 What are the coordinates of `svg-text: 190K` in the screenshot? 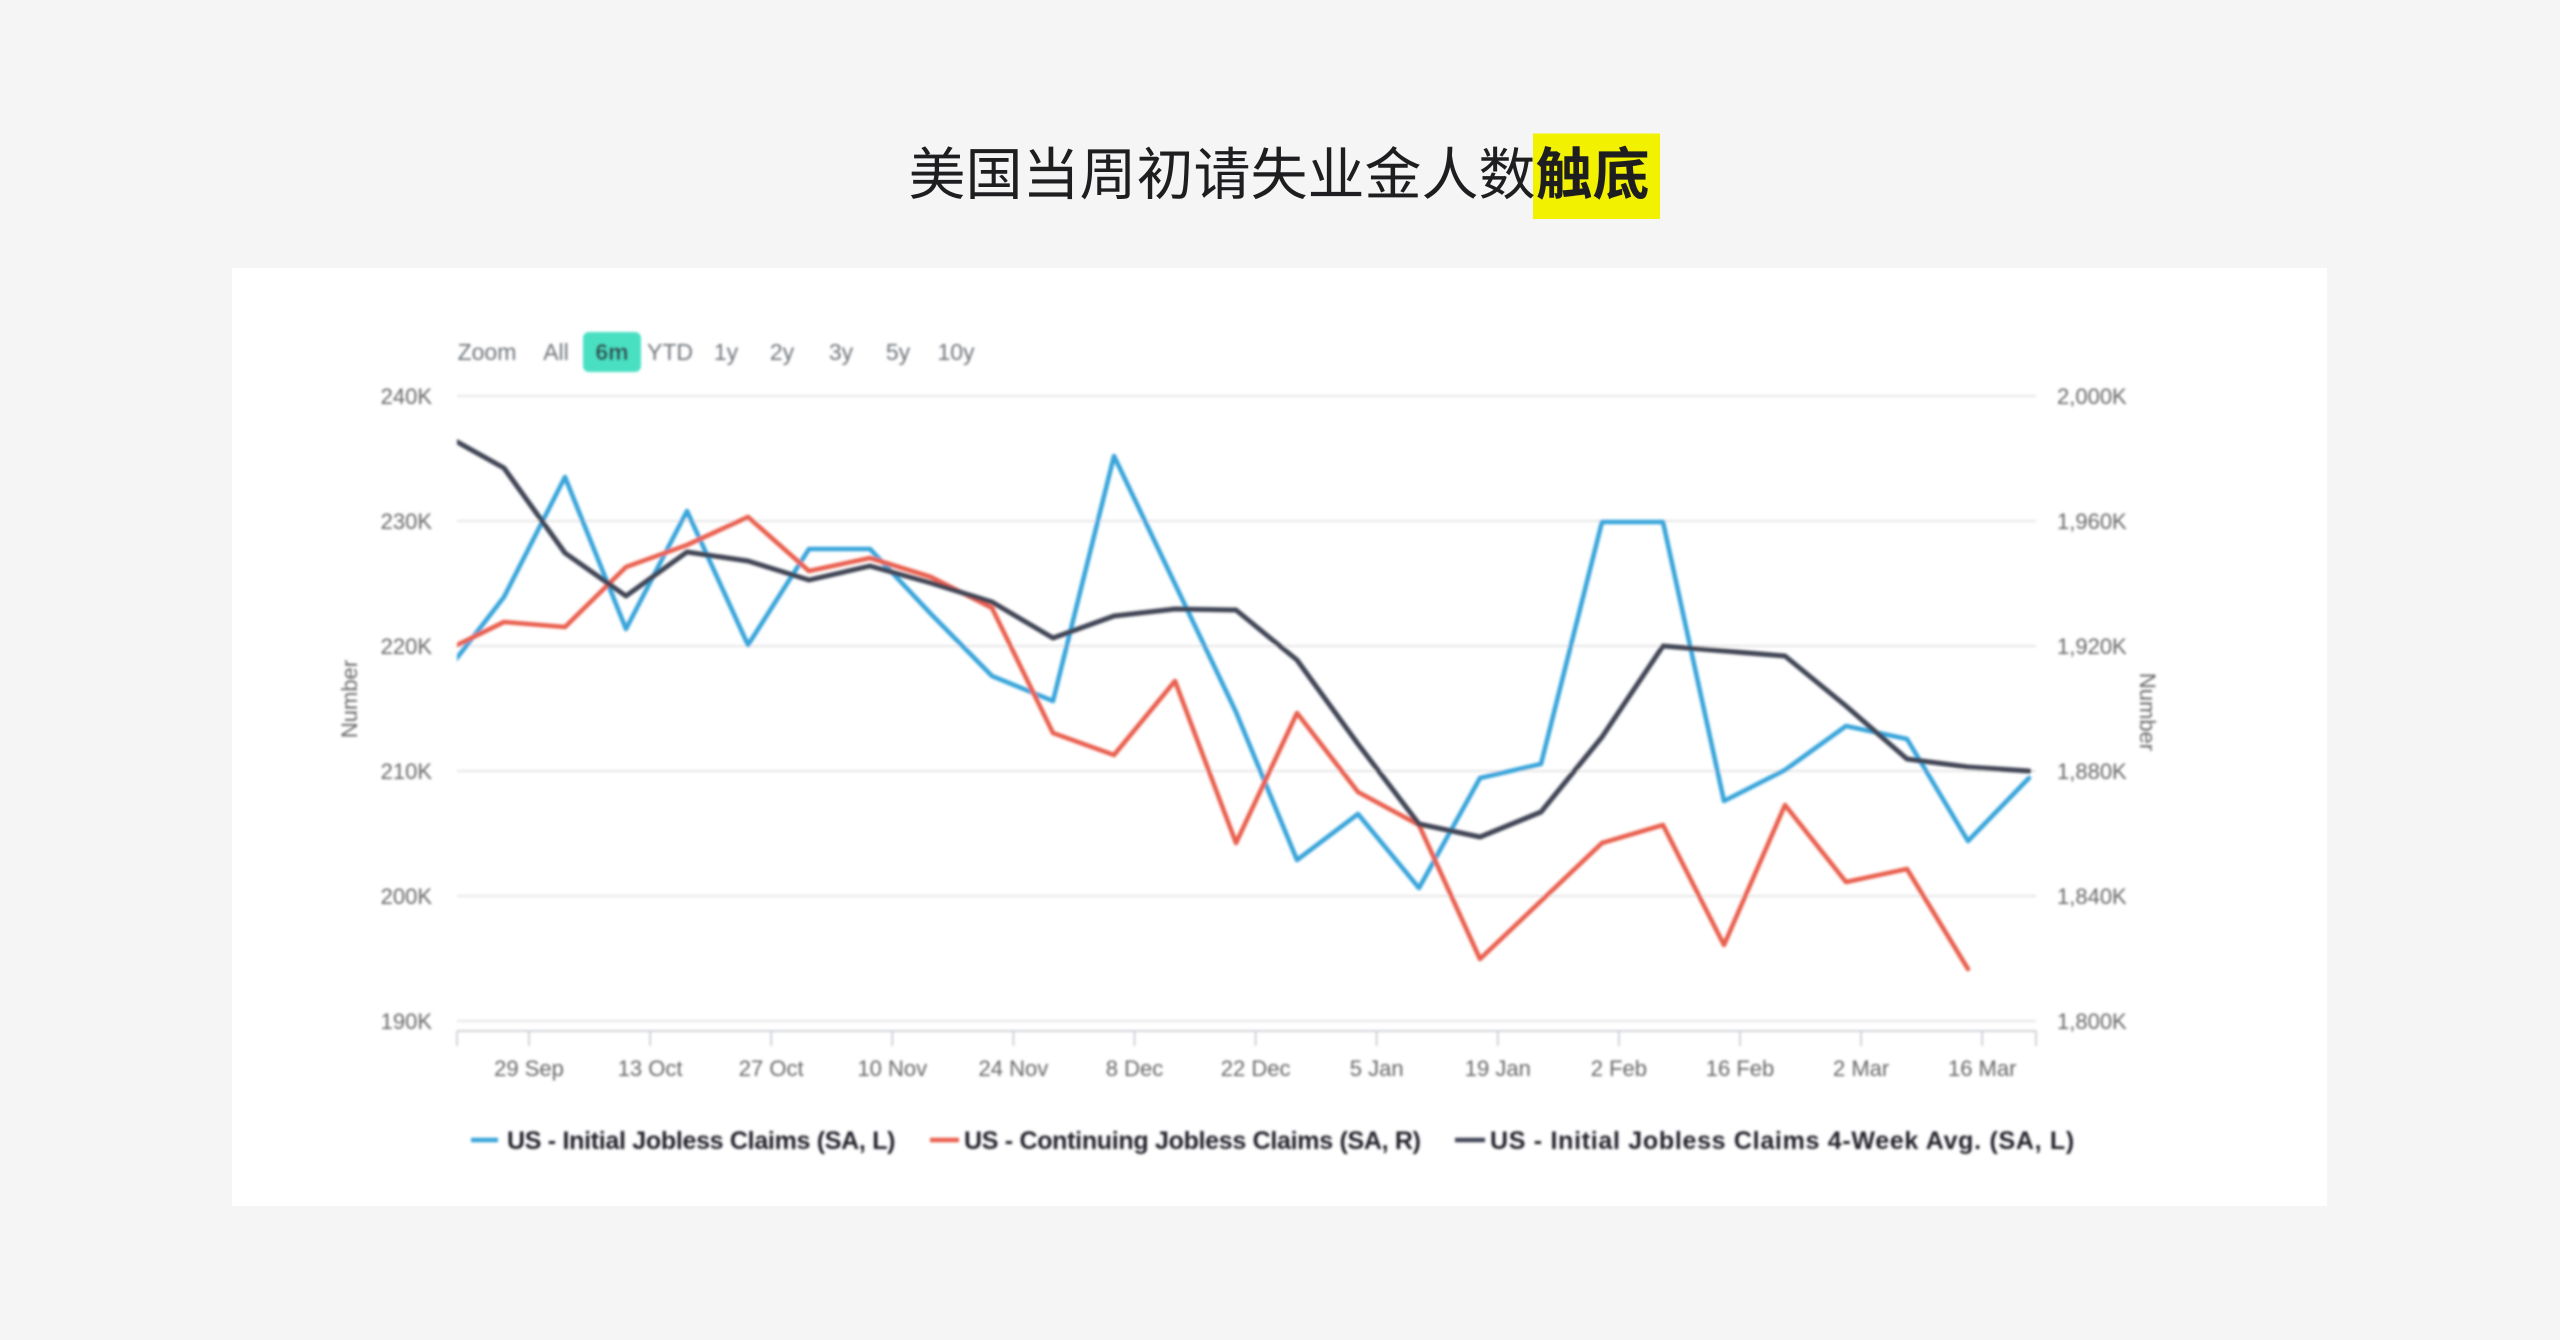 It's located at (407, 1021).